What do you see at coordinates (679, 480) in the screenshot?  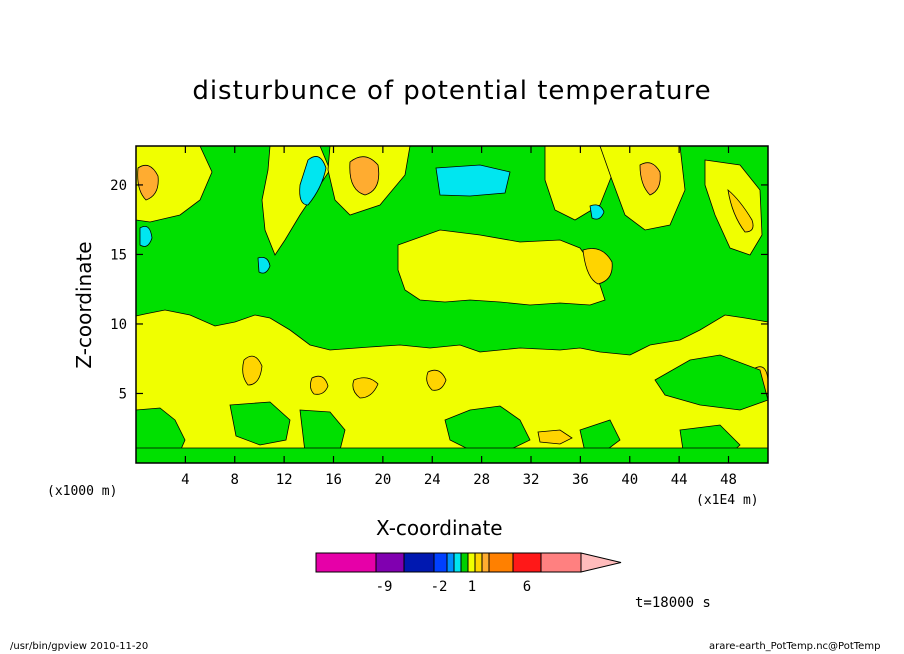 I see `x-tick-label: 44` at bounding box center [679, 480].